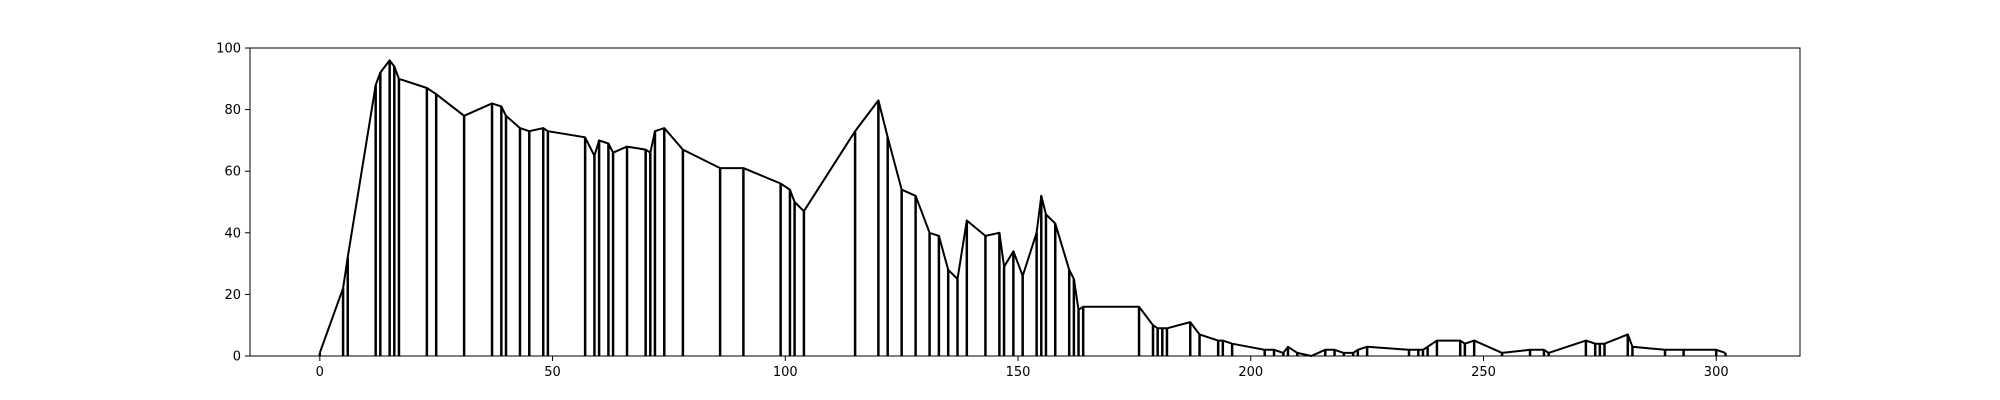 The height and width of the screenshot is (400, 2000). Describe the element at coordinates (228, 49) in the screenshot. I see `y-tick-label-5: 100` at that location.